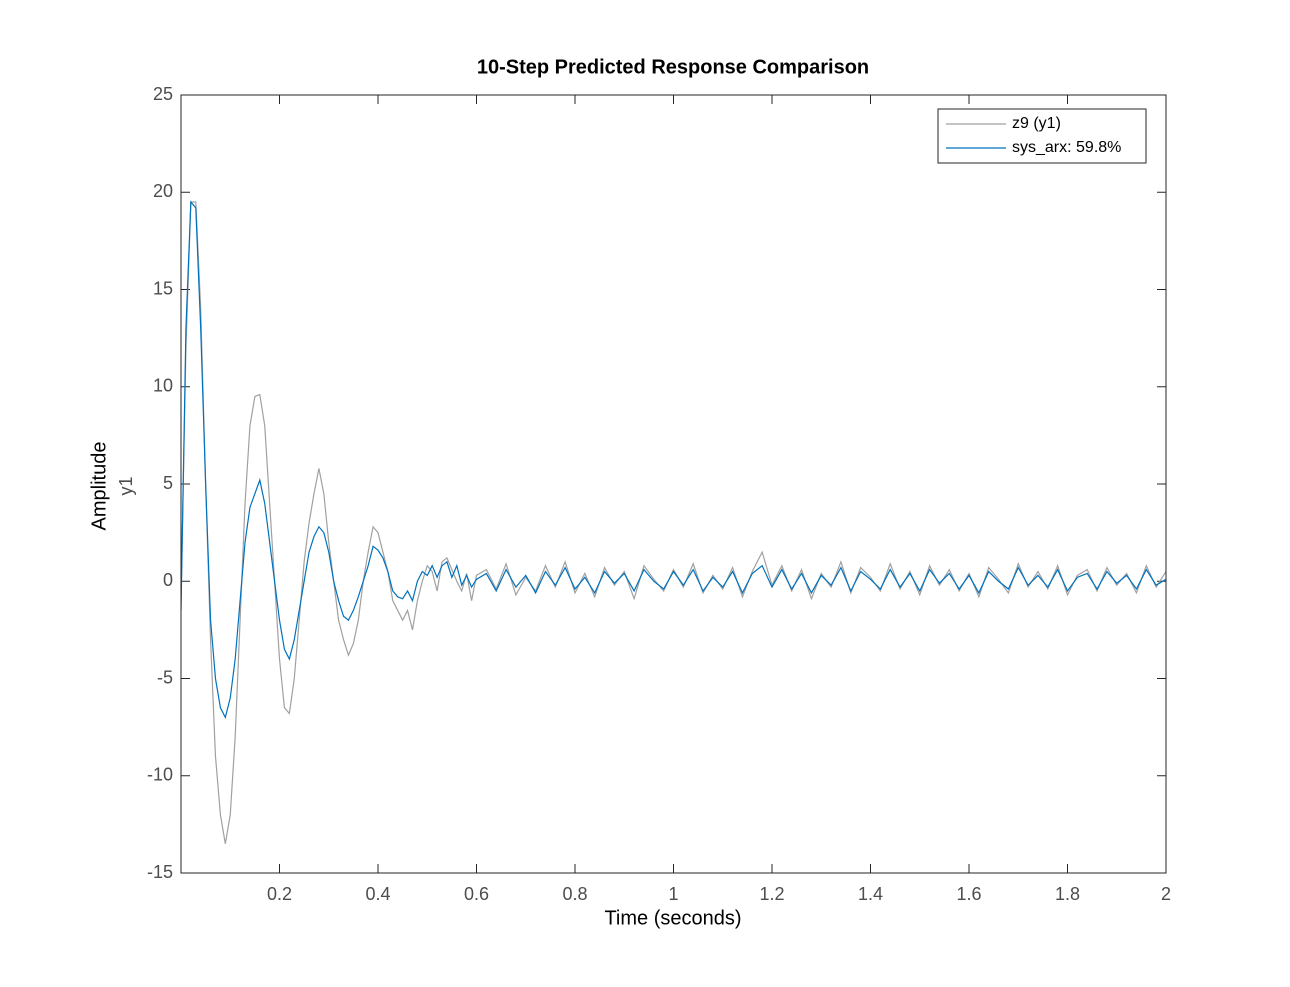 Image resolution: width=1290 pixels, height=987 pixels. I want to click on x-tick-label: 0.4, so click(377, 894).